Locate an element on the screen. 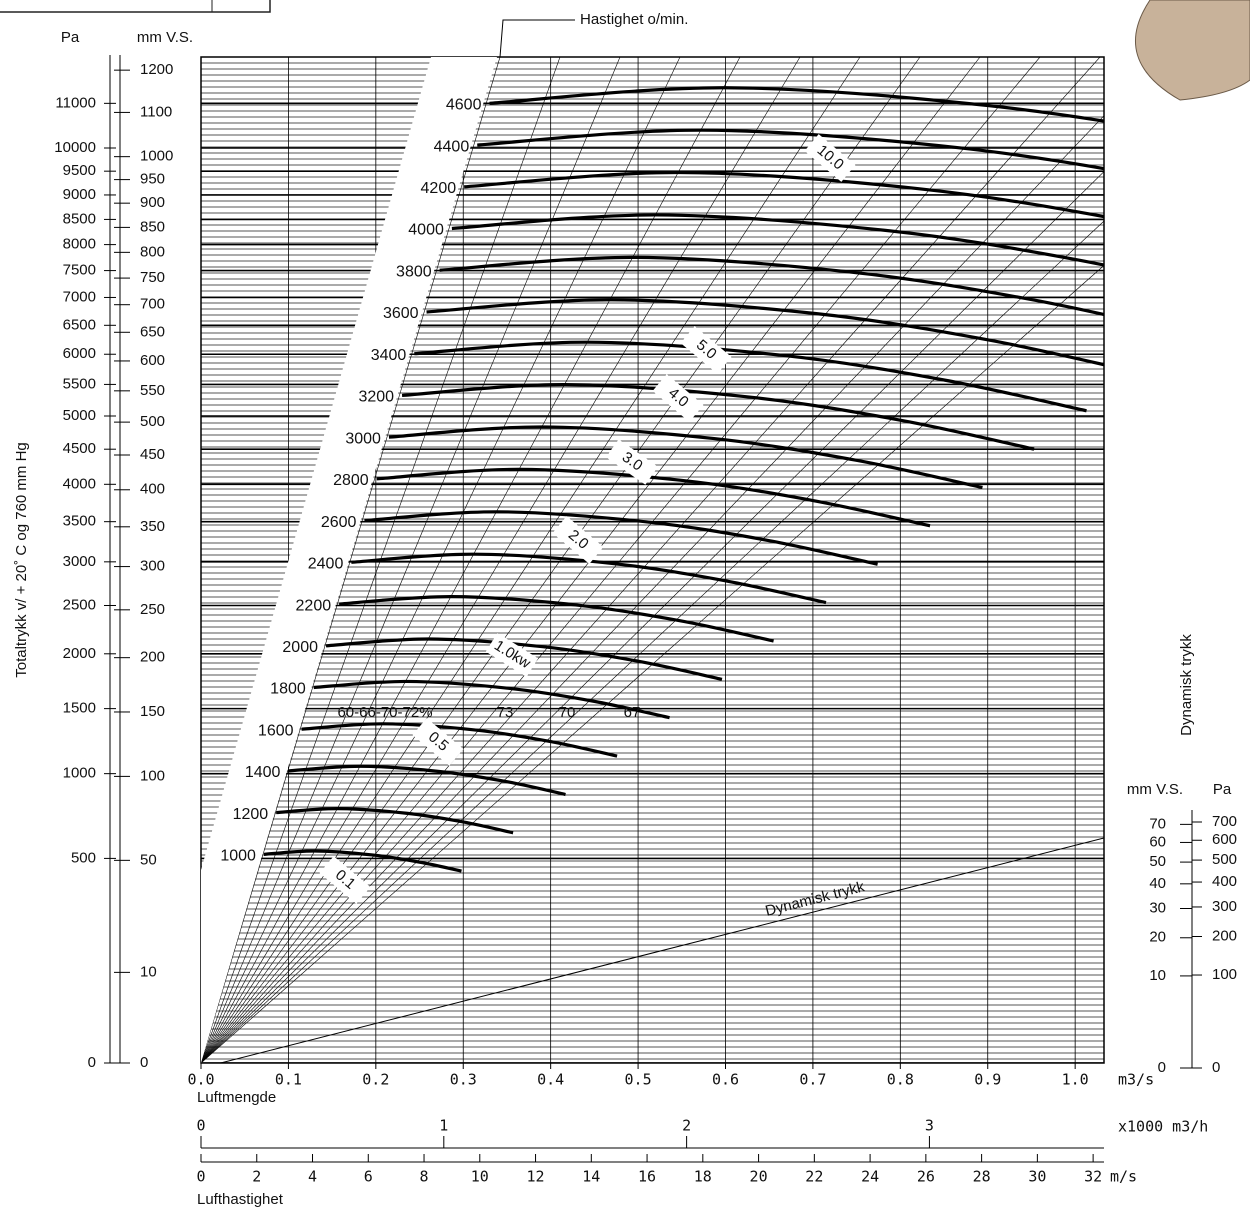  y2-tick-label: 300 is located at coordinates (152, 566).